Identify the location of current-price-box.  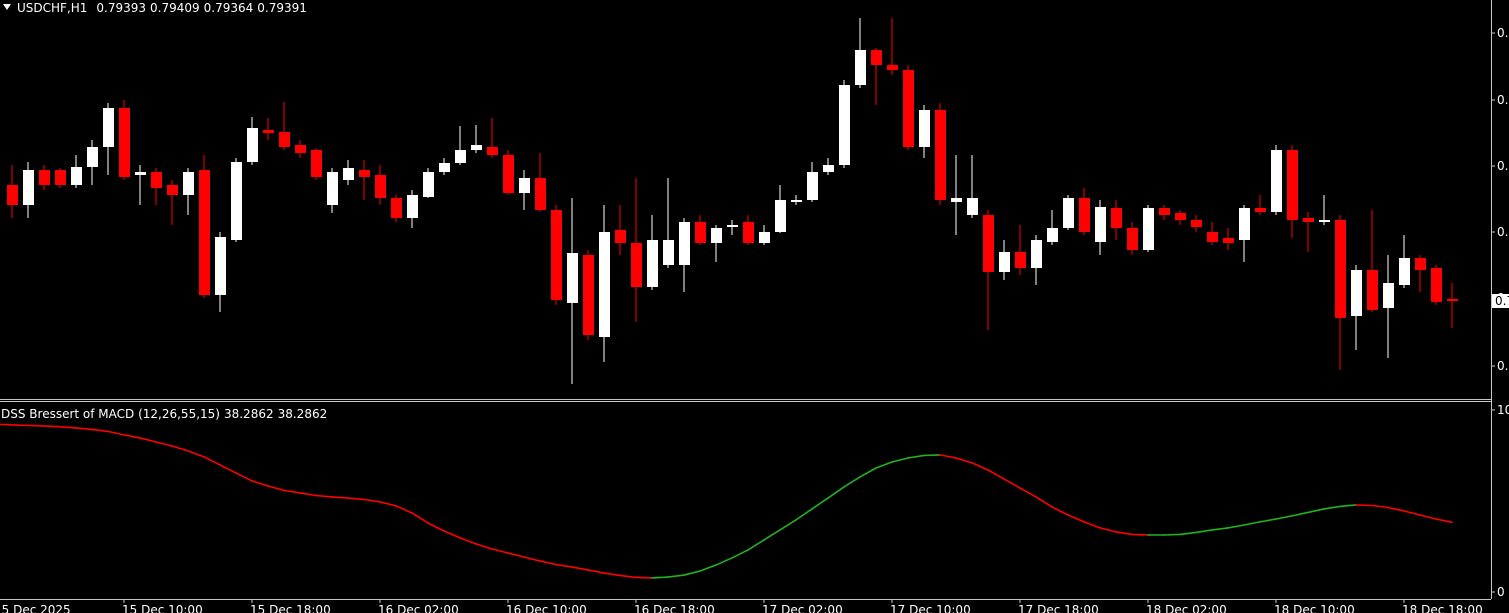
(1500, 301).